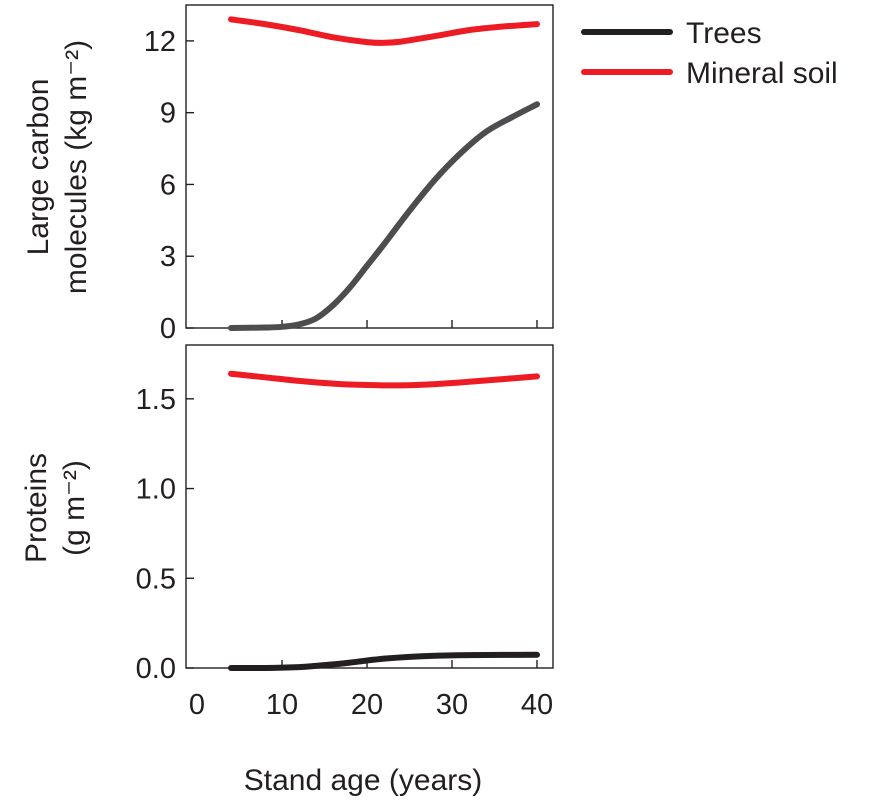 Image resolution: width=879 pixels, height=812 pixels. I want to click on bottom-series-lines, so click(384, 521).